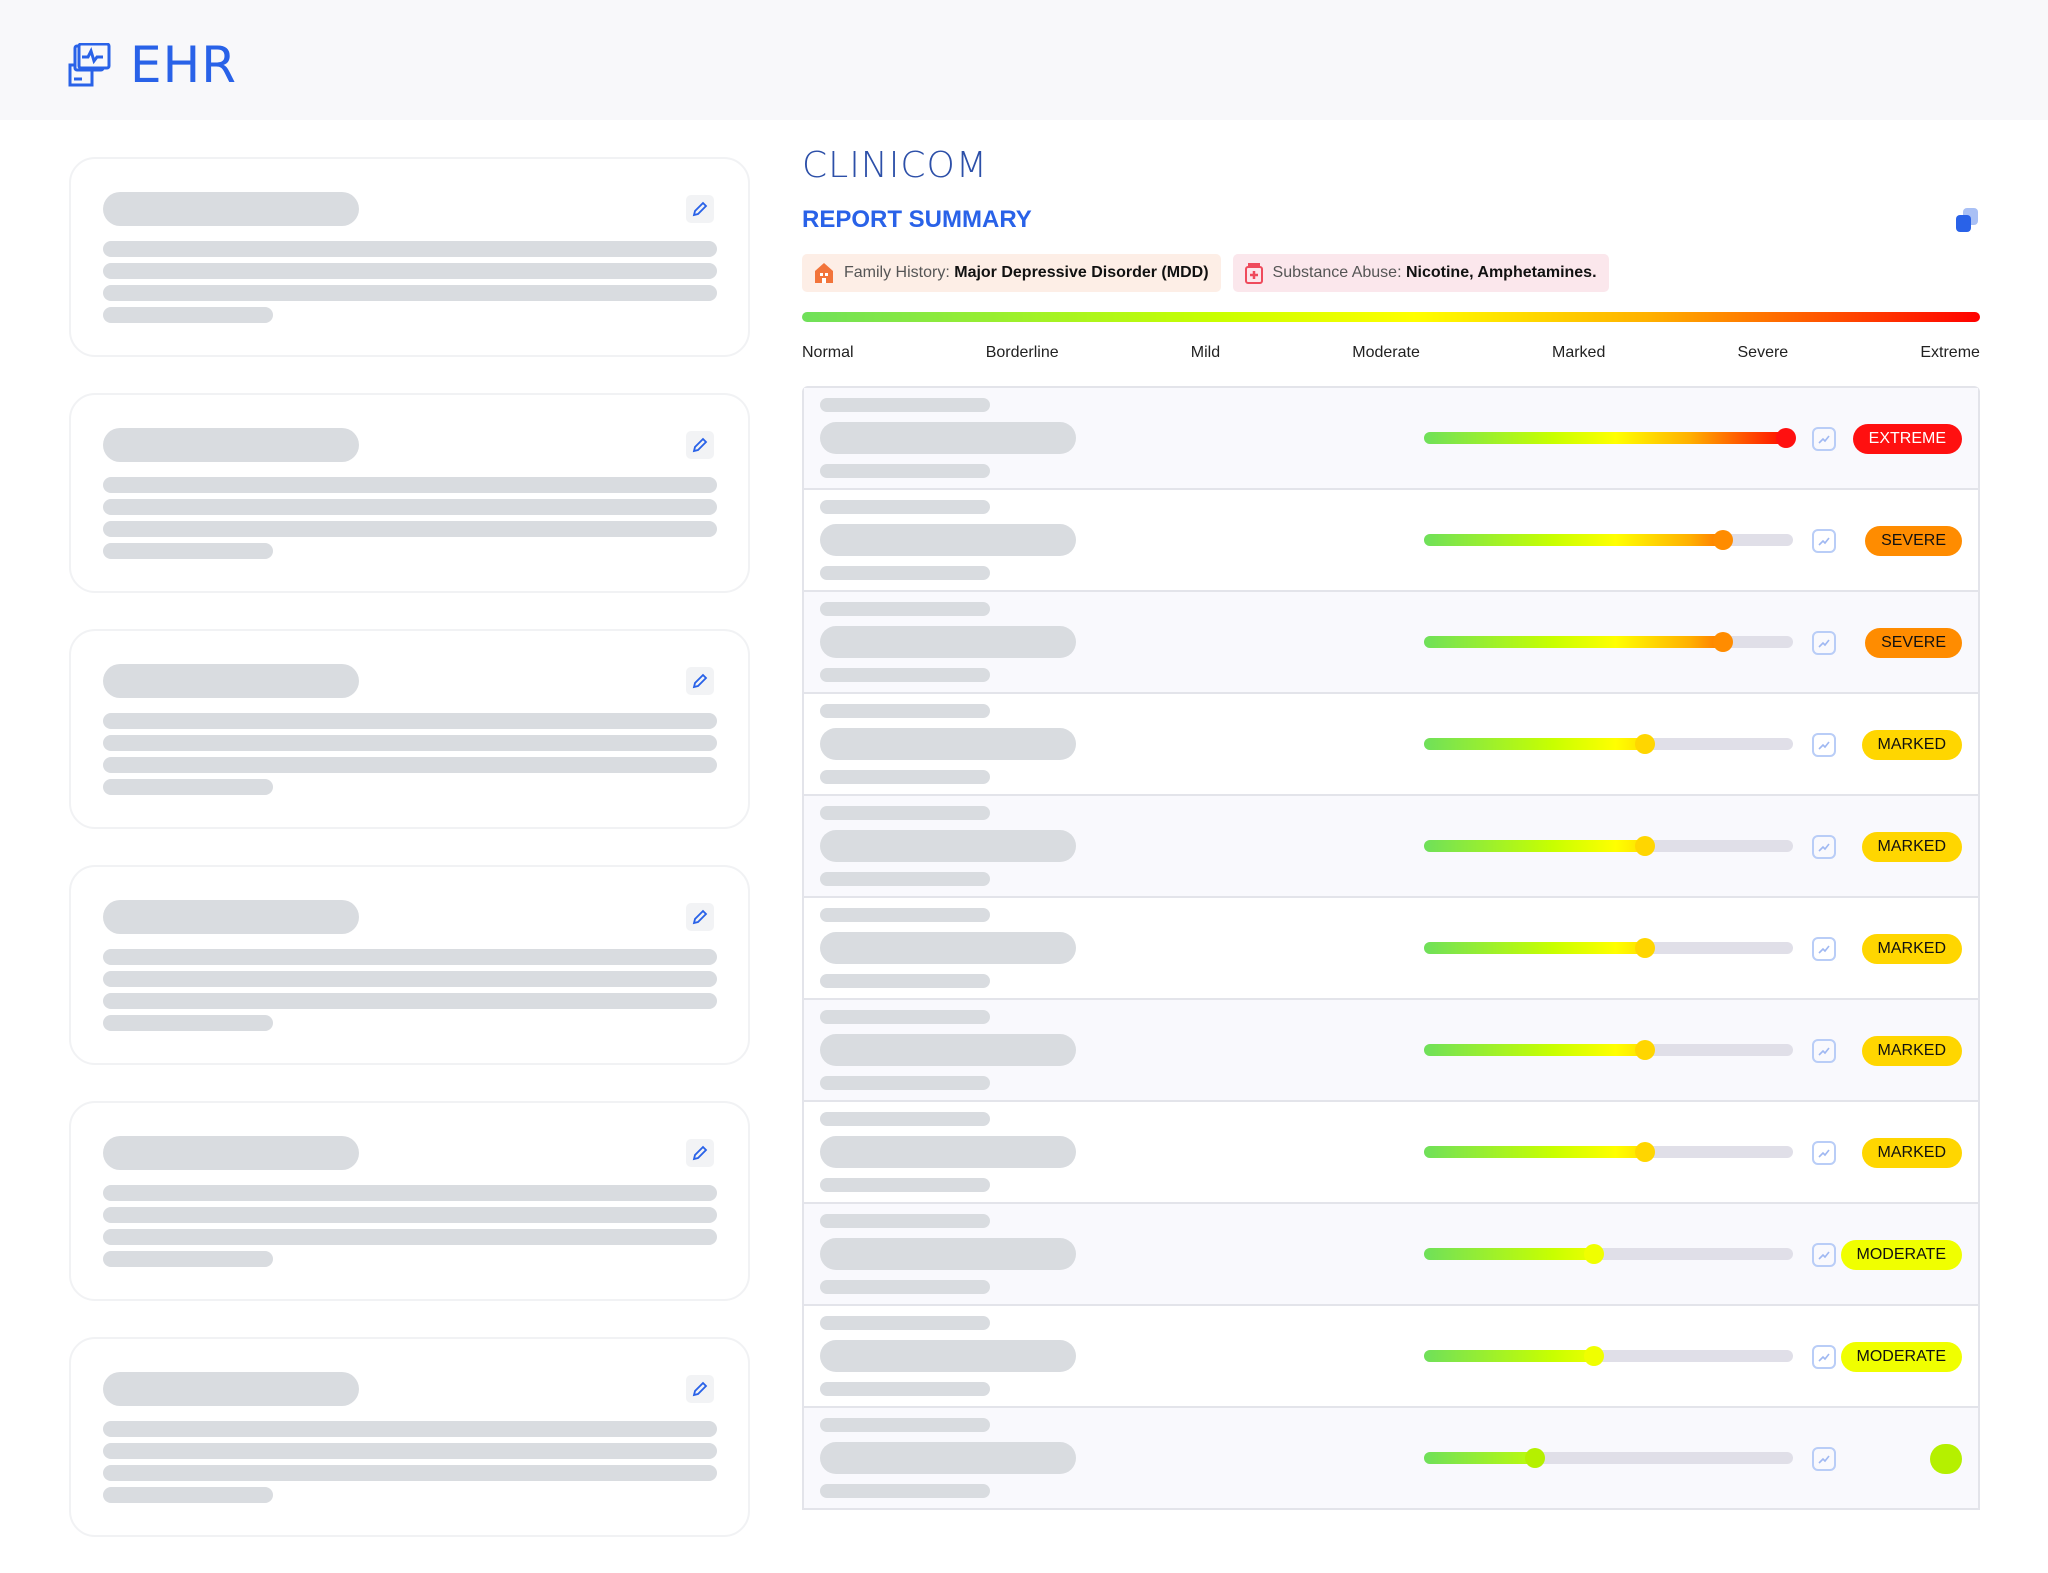 This screenshot has width=2048, height=1573. What do you see at coordinates (1024, 60) in the screenshot?
I see `app-header: EHR` at bounding box center [1024, 60].